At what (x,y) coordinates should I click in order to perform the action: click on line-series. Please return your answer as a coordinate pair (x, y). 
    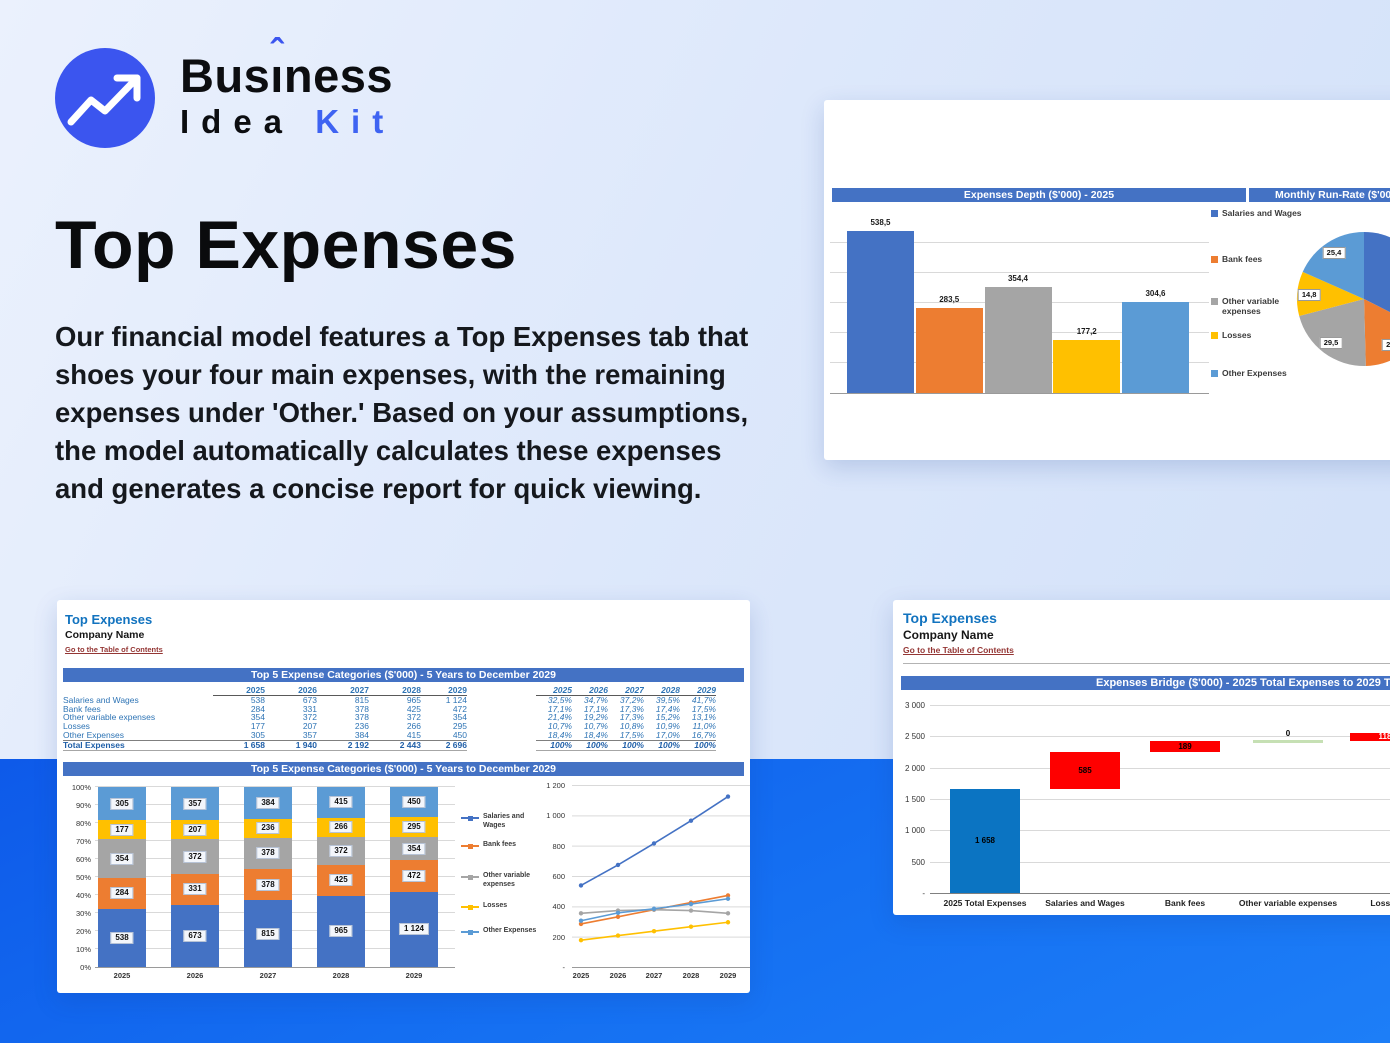
    Looking at the image, I should click on (654, 841).